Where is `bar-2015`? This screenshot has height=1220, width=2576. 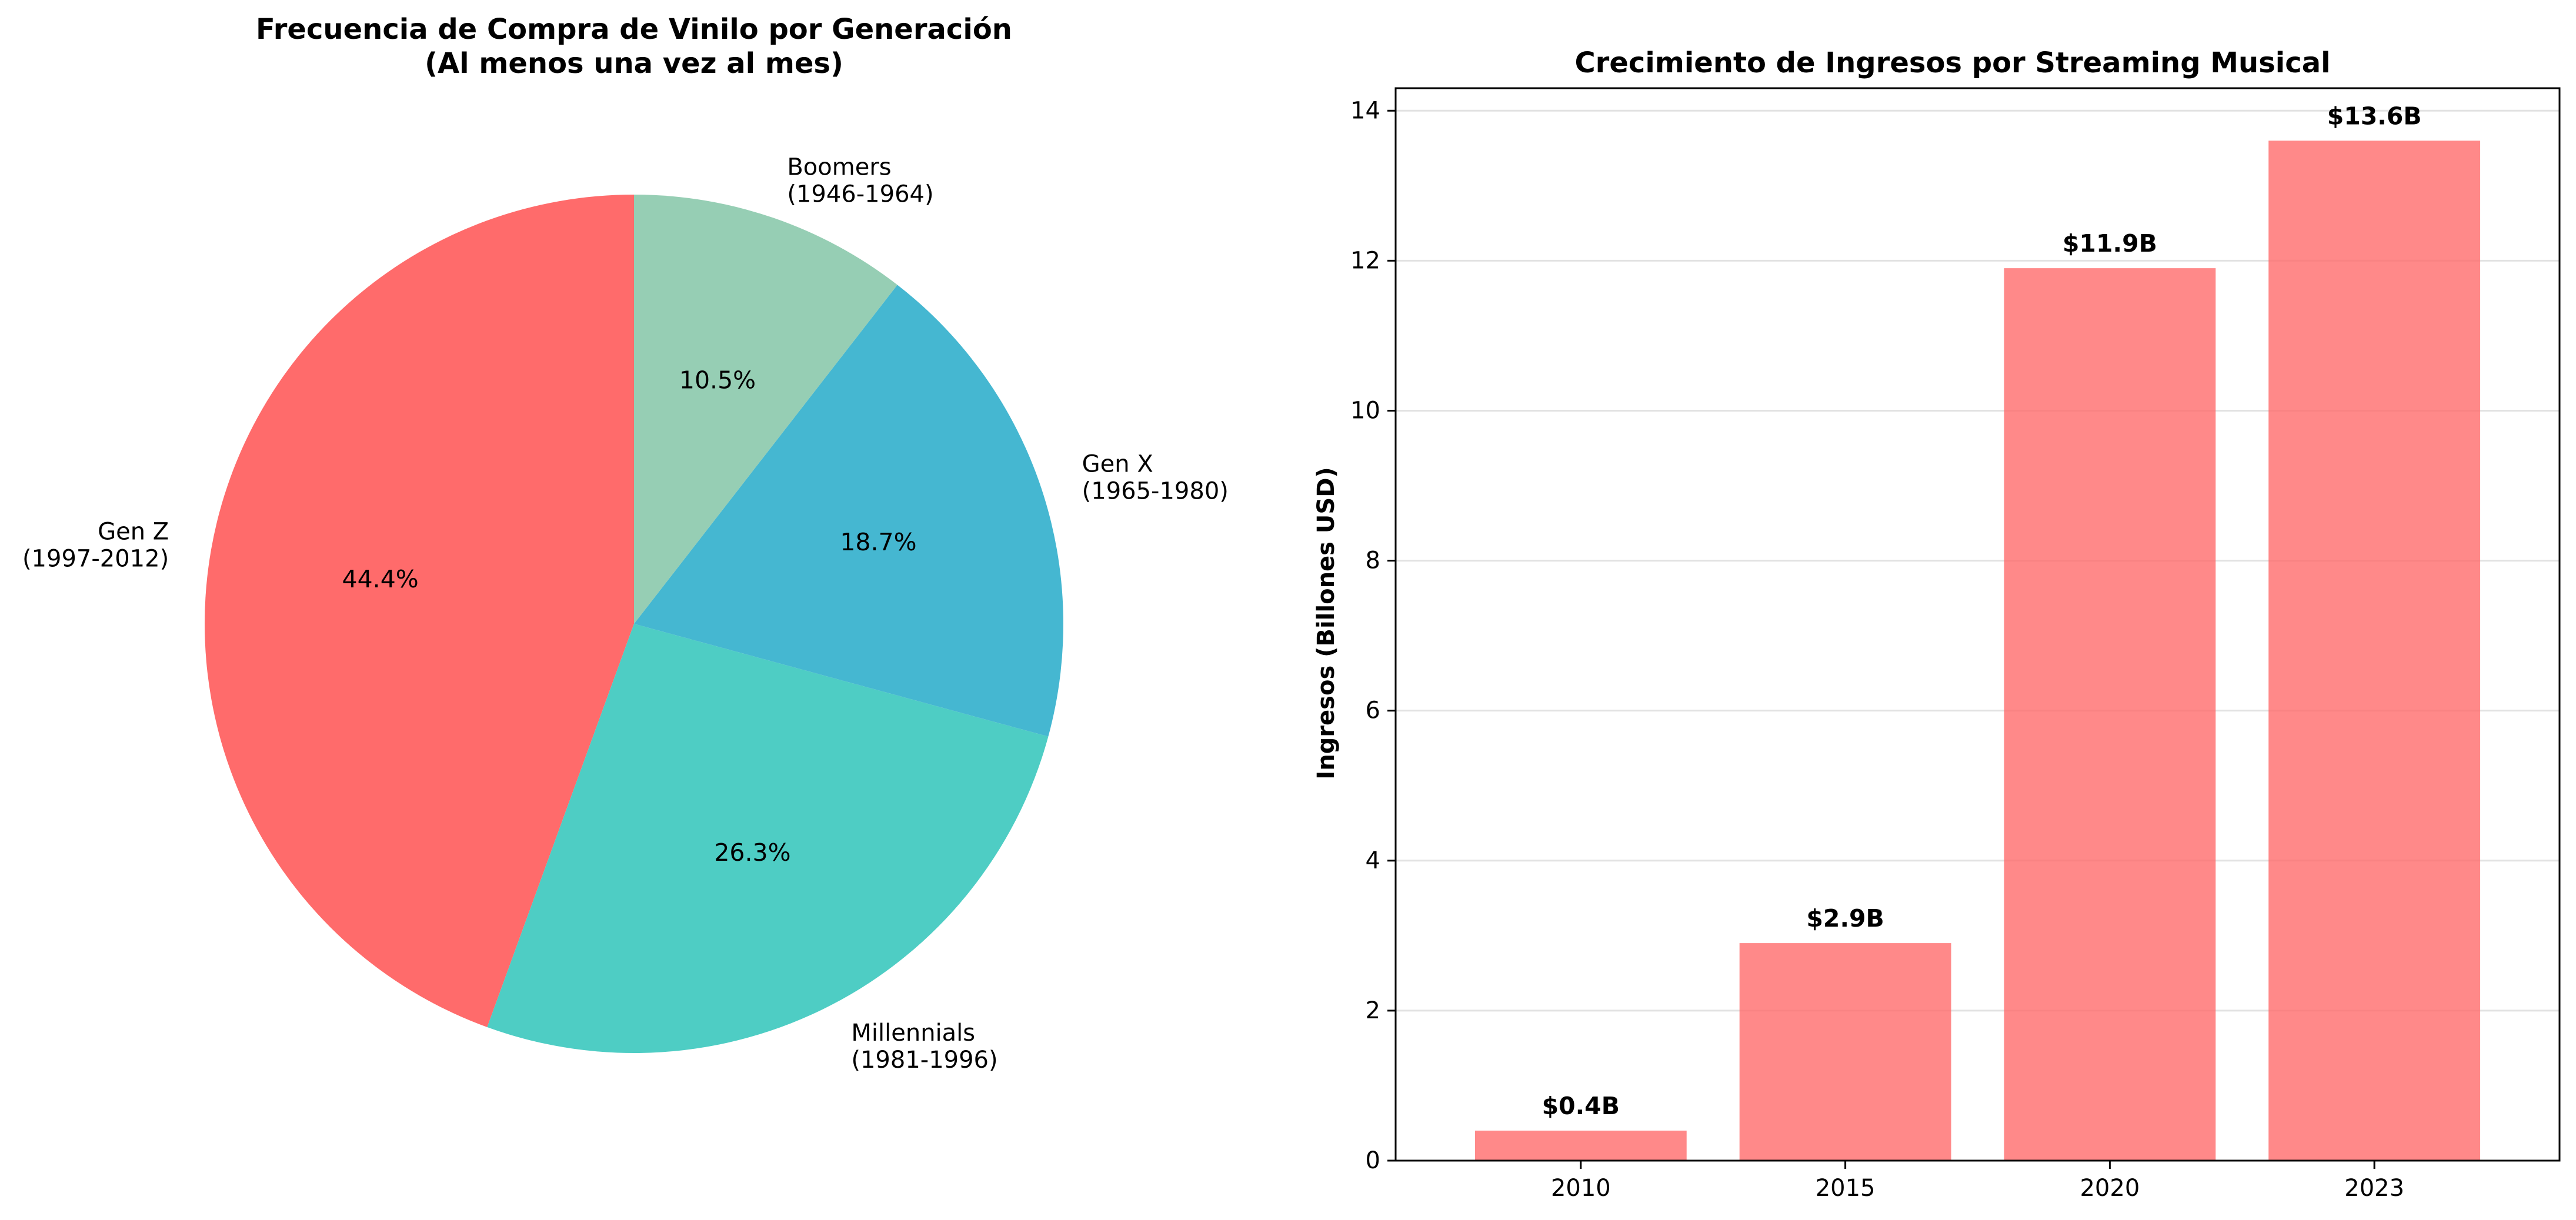
bar-2015 is located at coordinates (1845, 1052).